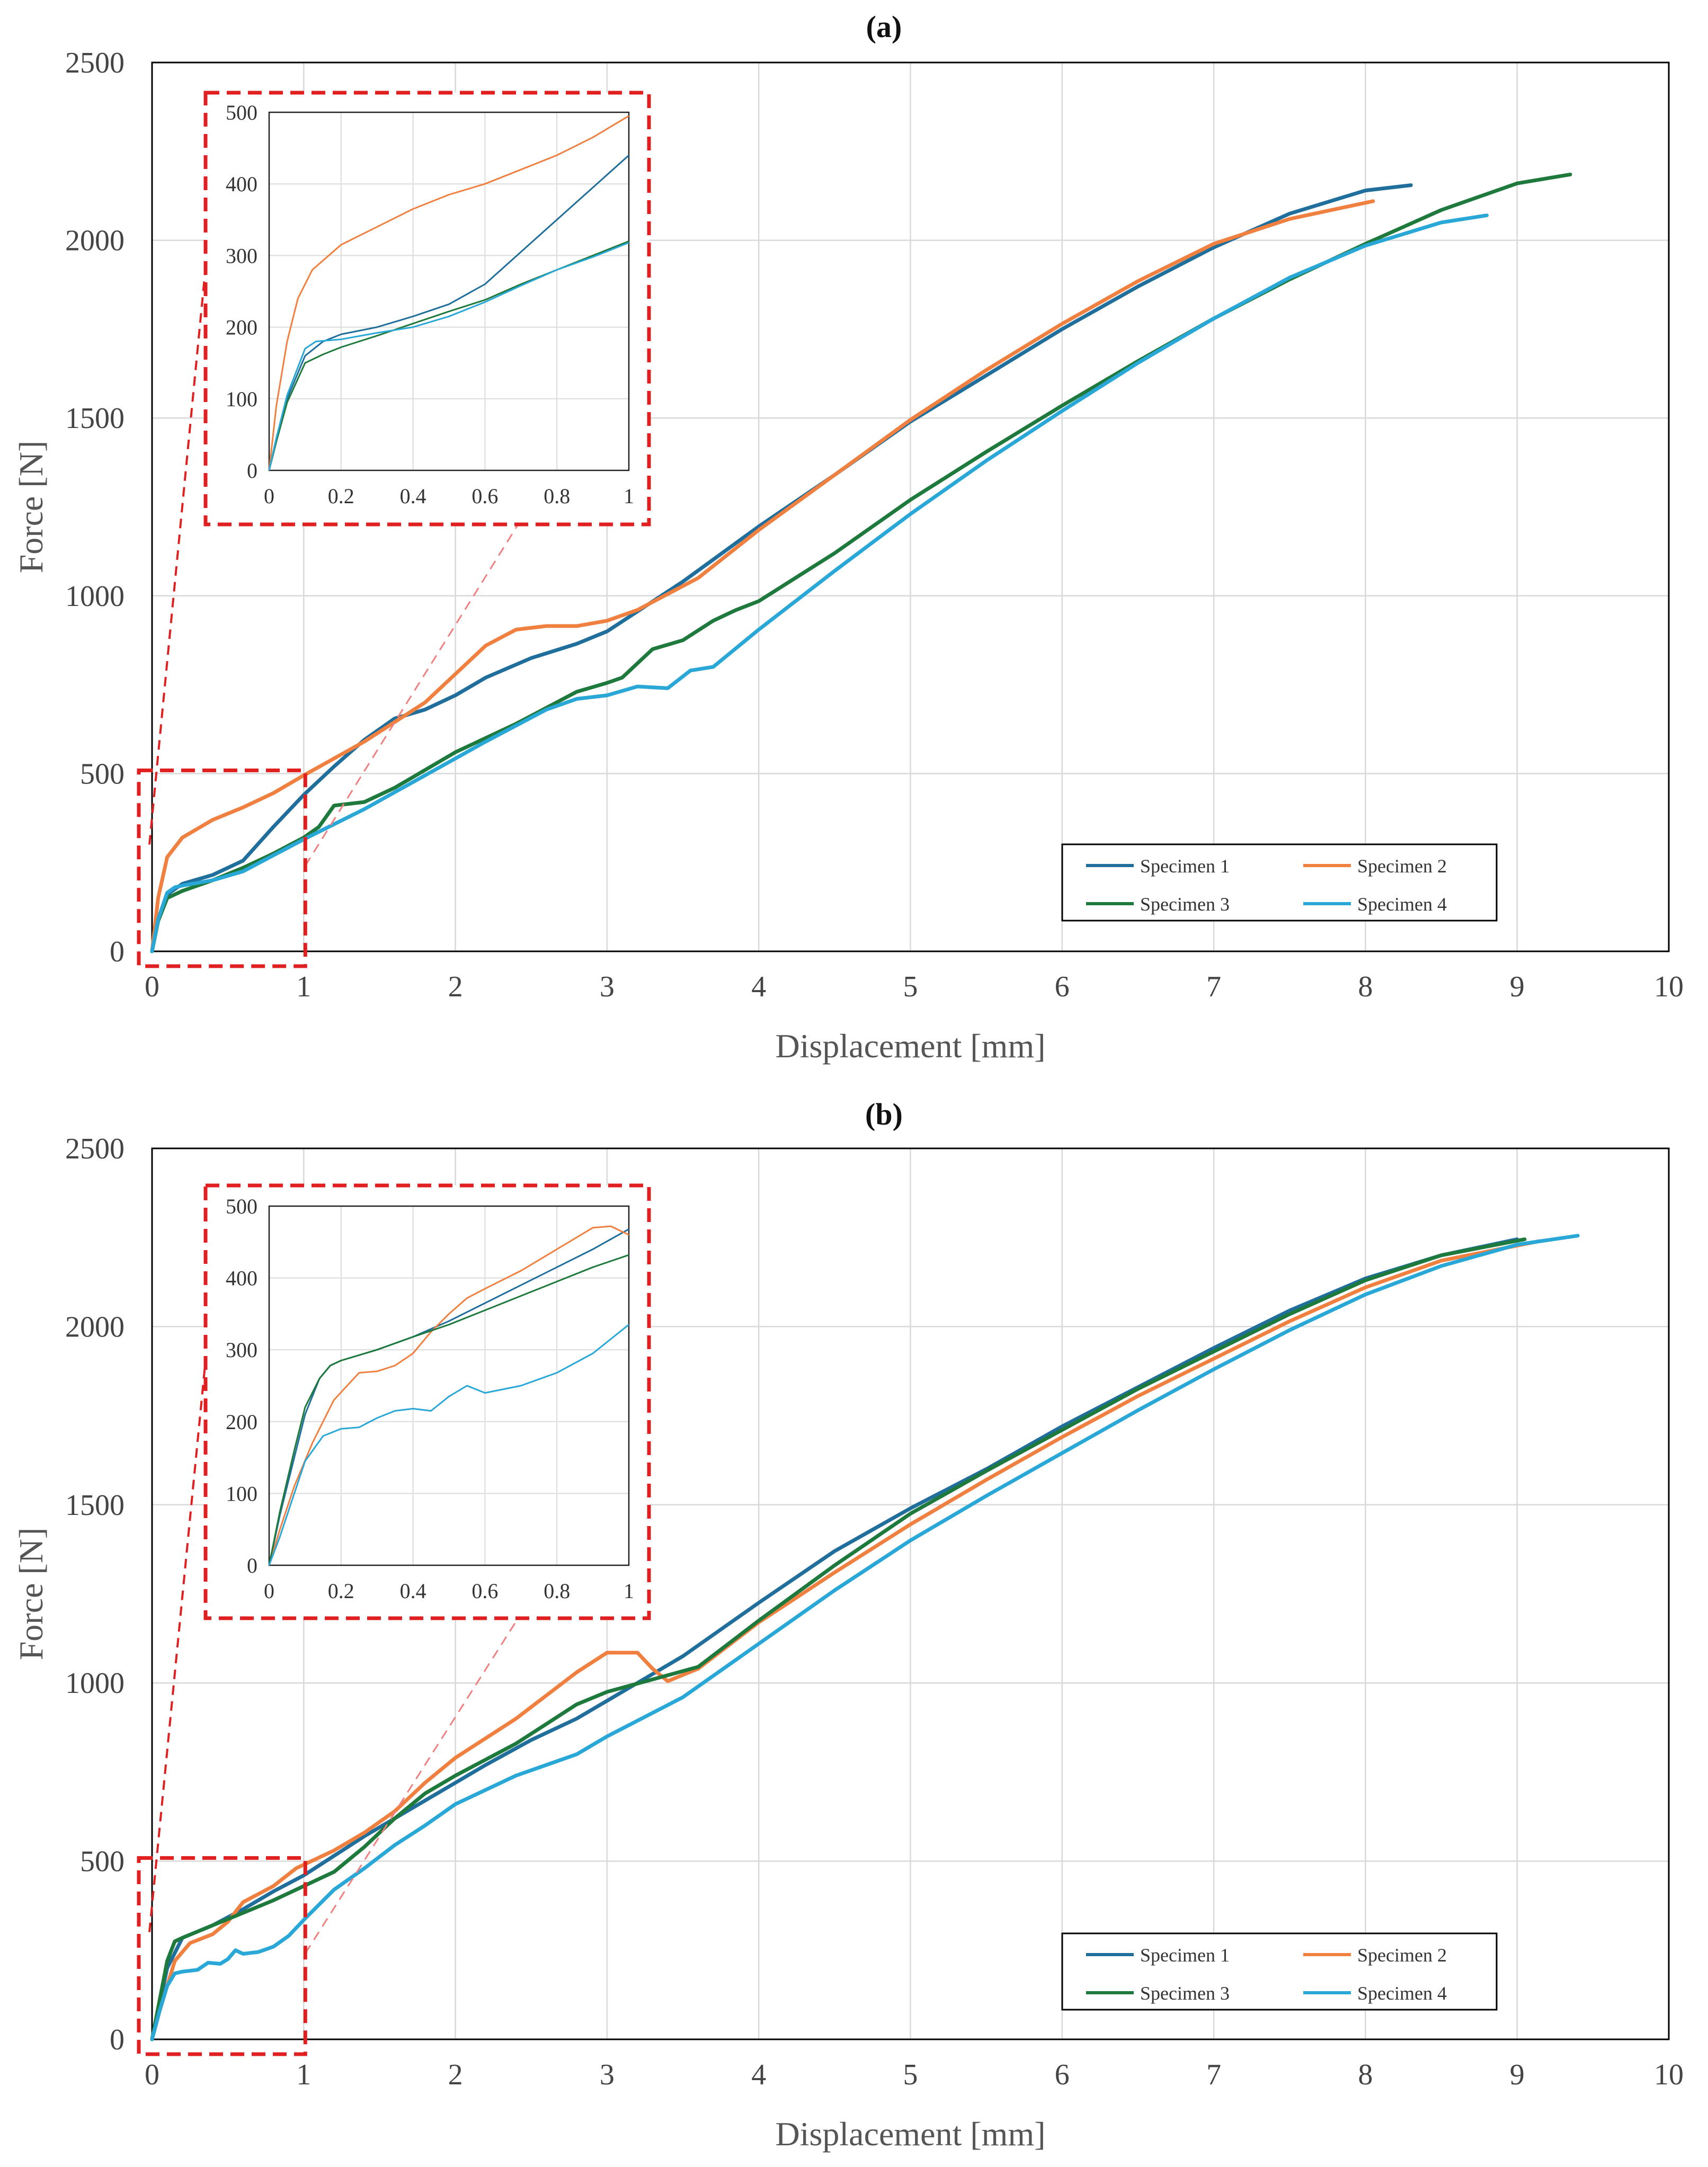 The image size is (1708, 2167). What do you see at coordinates (884, 27) in the screenshot?
I see `panel-title: (a)` at bounding box center [884, 27].